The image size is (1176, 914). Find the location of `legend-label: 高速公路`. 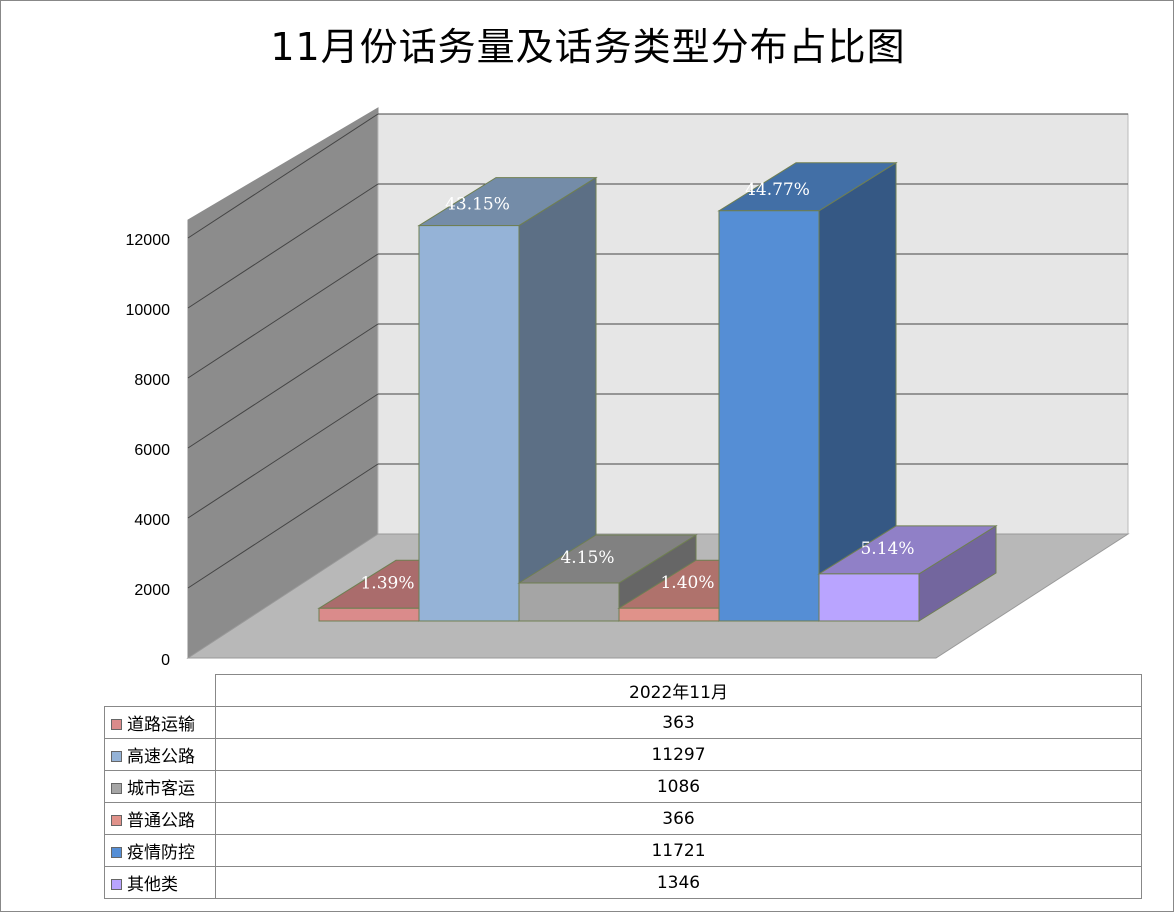

legend-label: 高速公路 is located at coordinates (161, 757).